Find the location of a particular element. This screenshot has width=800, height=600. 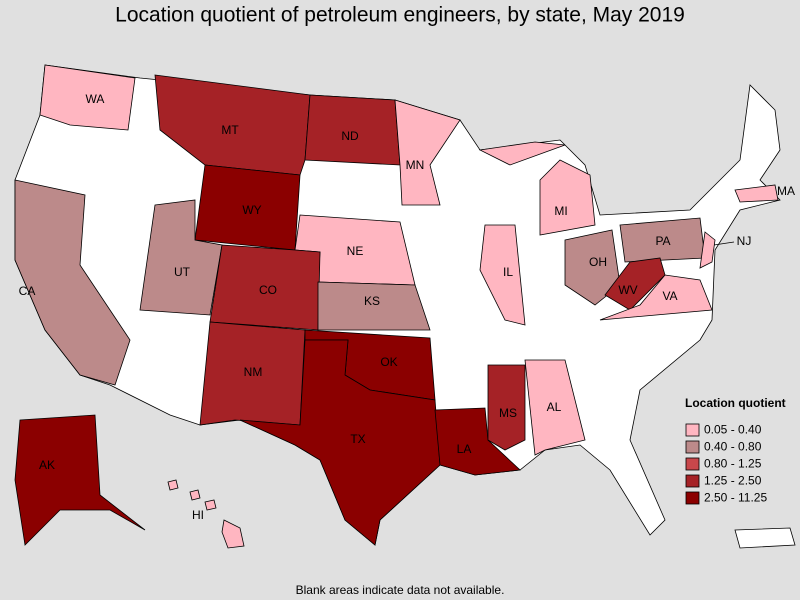

leader-line is located at coordinates (724, 243).